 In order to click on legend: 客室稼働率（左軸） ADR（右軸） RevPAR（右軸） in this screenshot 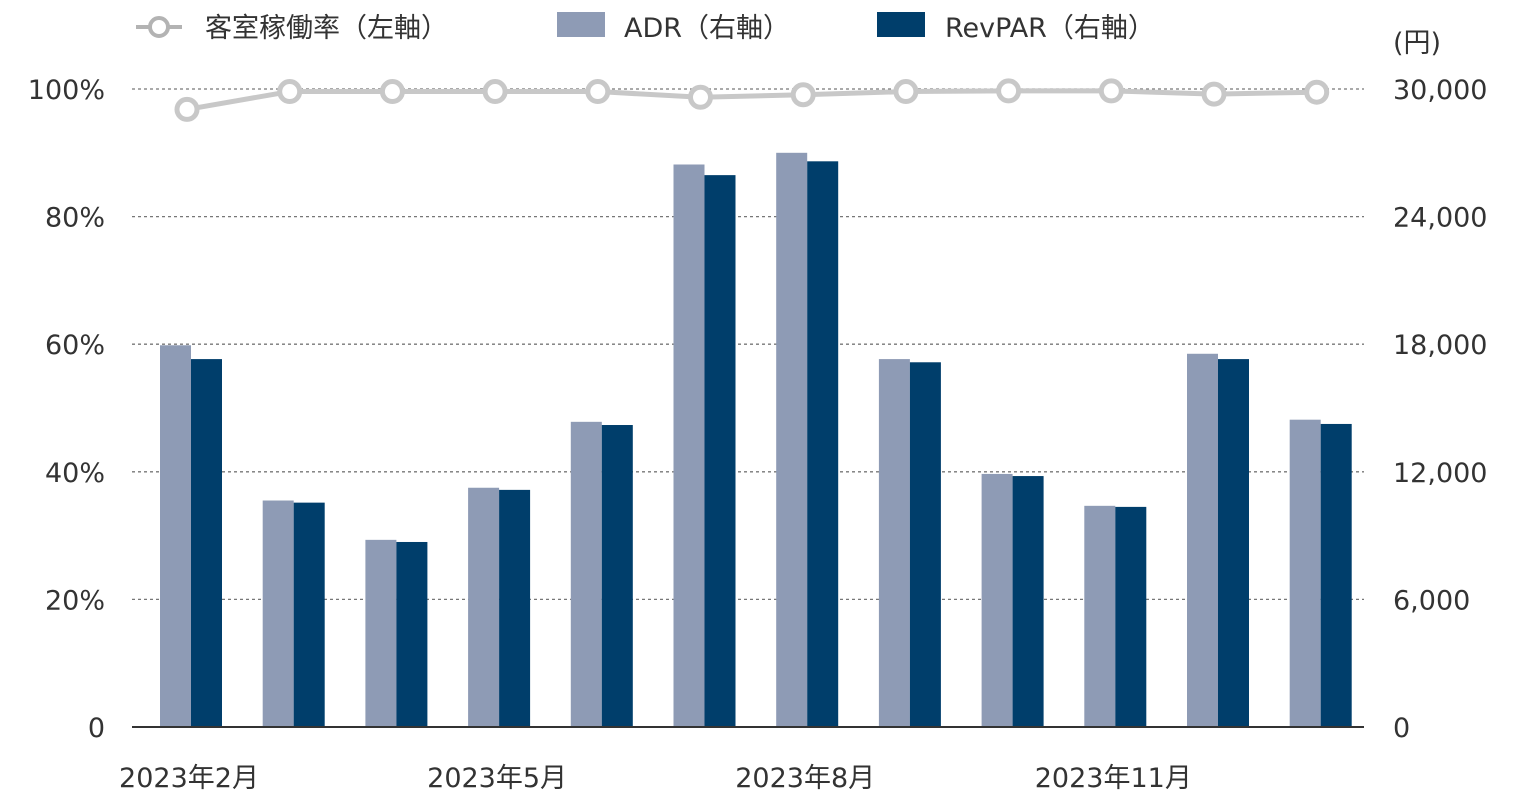, I will do `click(645, 28)`.